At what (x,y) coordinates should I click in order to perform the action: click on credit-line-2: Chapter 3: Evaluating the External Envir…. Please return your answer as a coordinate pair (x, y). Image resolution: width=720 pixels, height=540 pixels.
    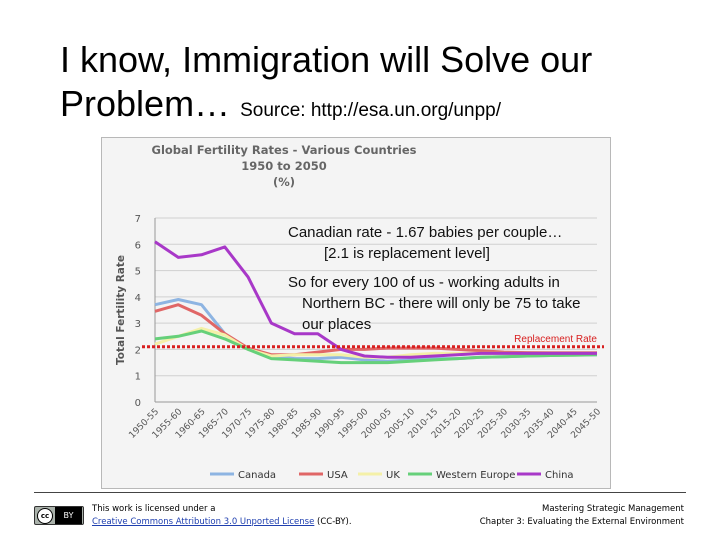
    Looking at the image, I should click on (581, 522).